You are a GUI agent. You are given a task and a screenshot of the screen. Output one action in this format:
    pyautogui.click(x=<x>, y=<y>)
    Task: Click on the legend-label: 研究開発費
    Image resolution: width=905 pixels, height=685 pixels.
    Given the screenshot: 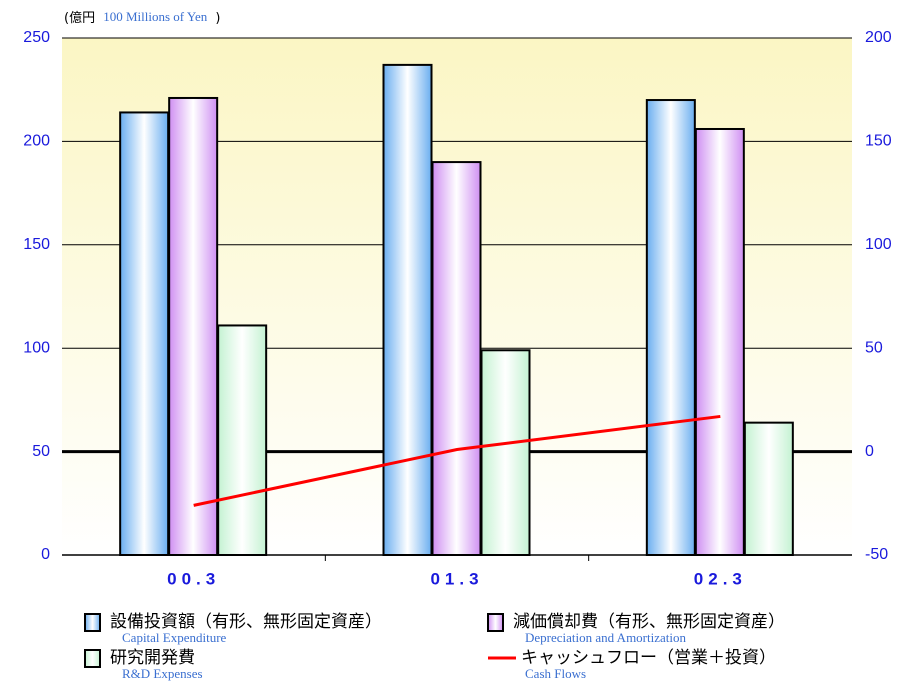 What is the action you would take?
    pyautogui.click(x=152, y=658)
    